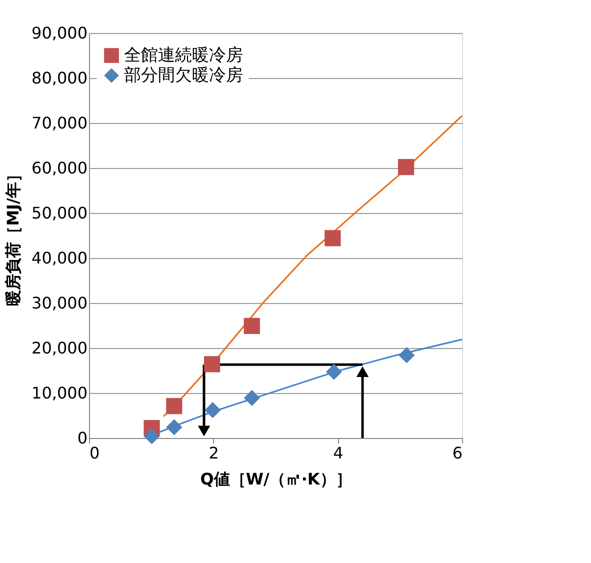 The width and height of the screenshot is (591, 563). I want to click on x-tick-label: 0, so click(95, 453).